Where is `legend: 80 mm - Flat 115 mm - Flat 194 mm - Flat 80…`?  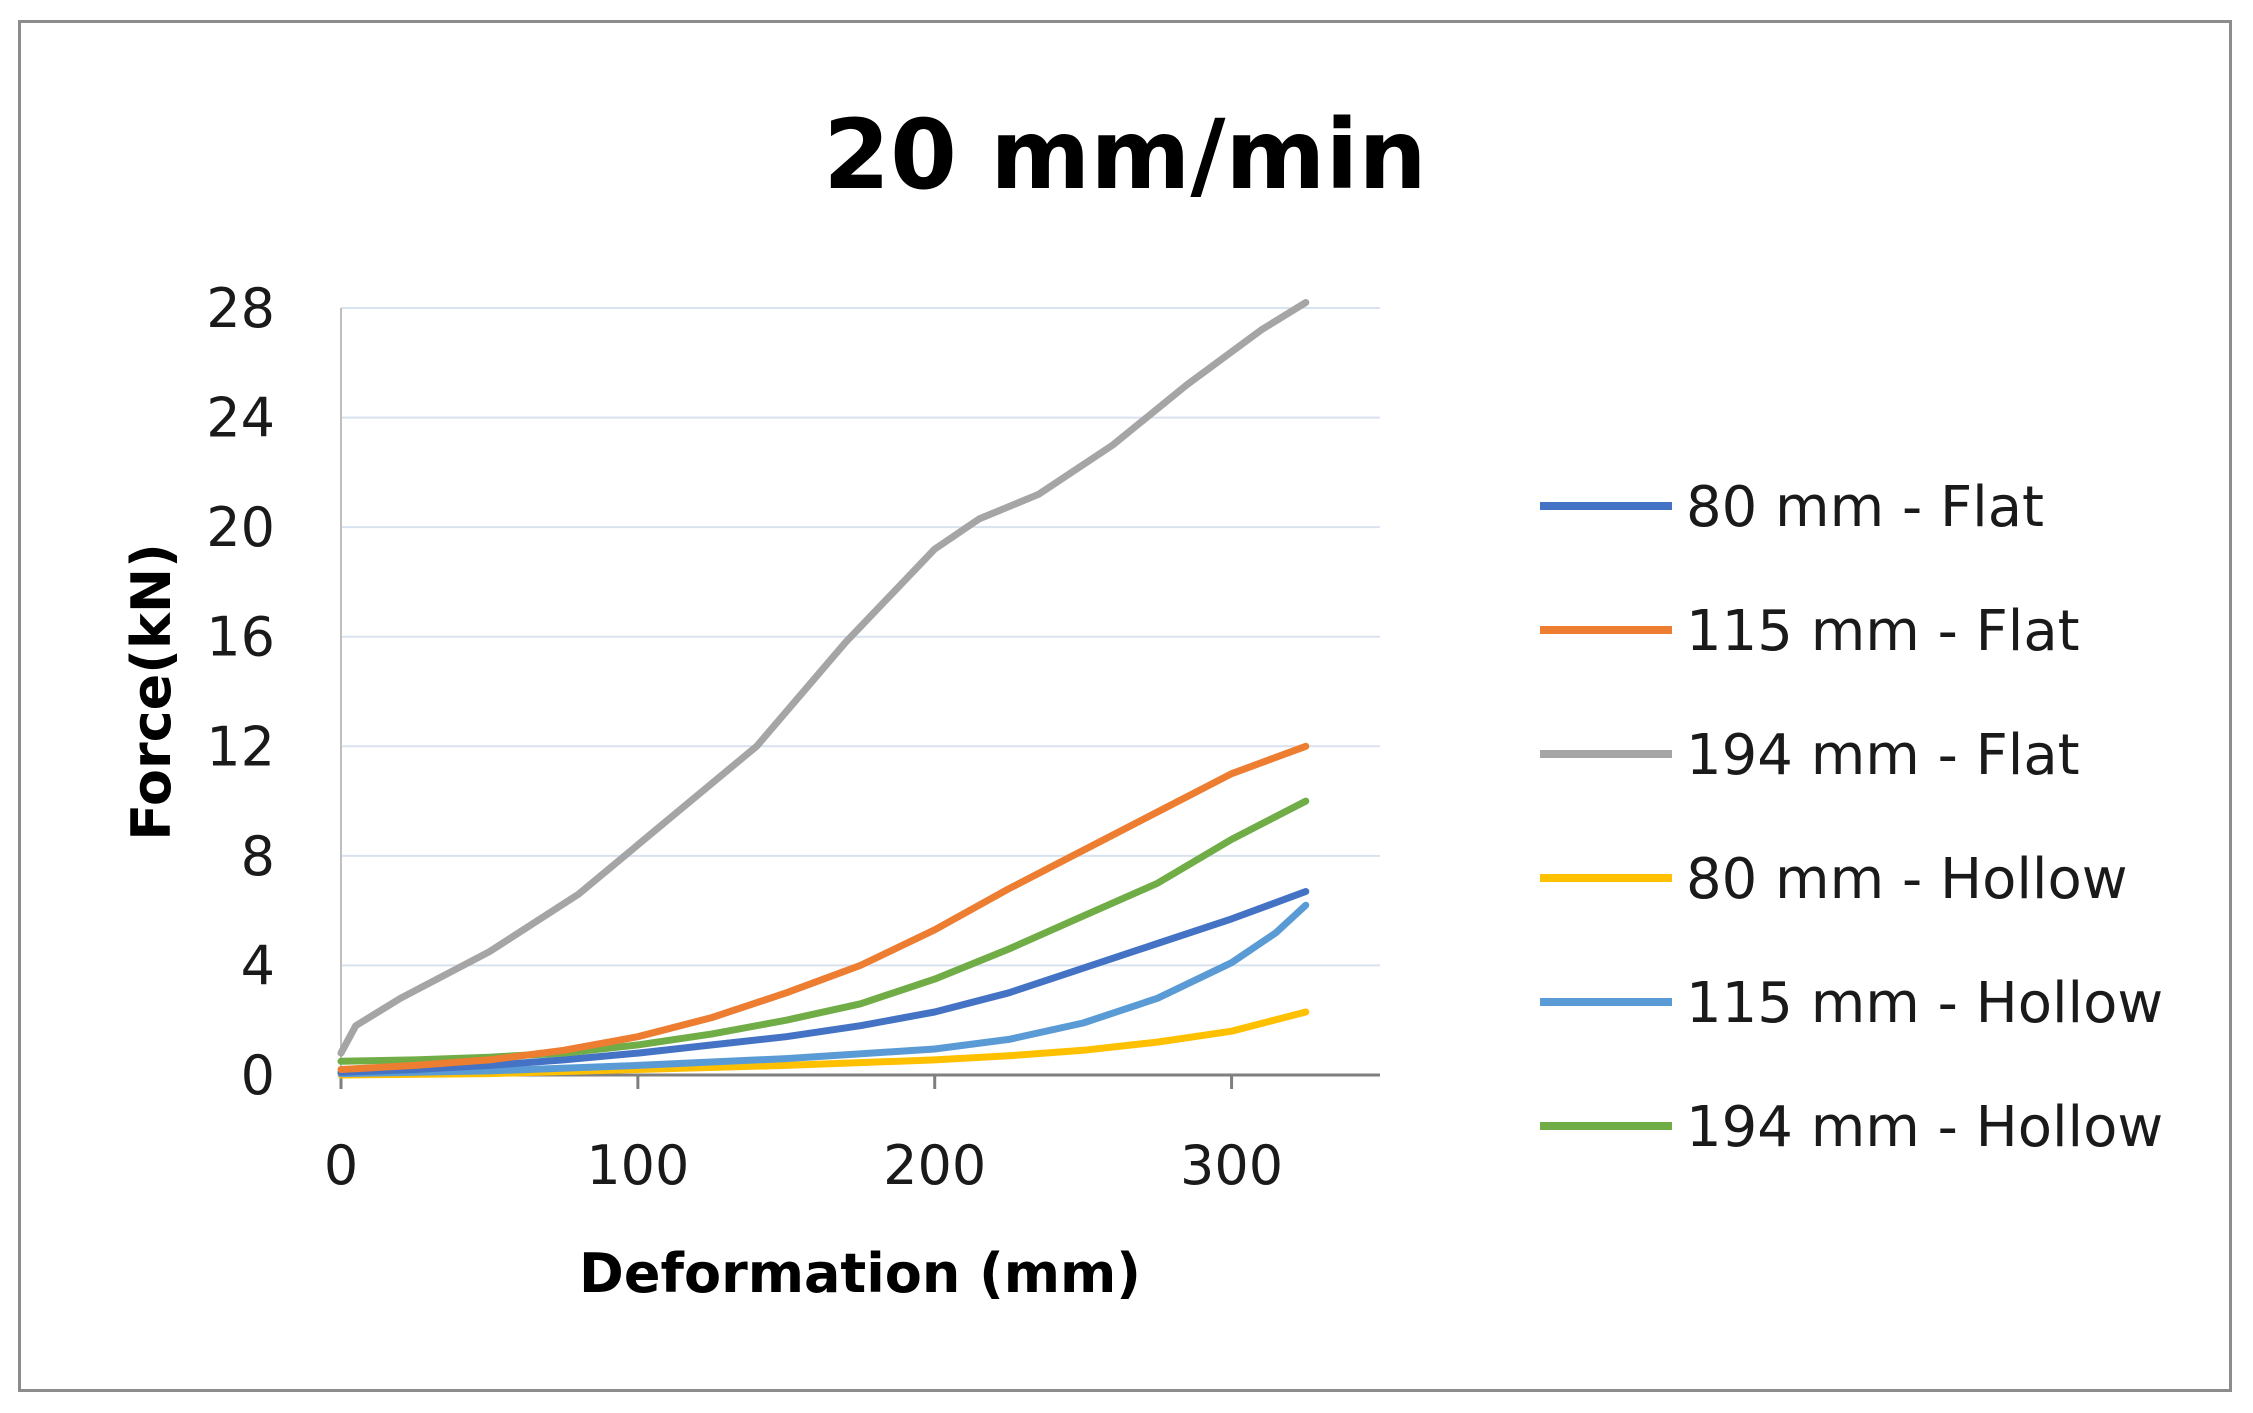
legend: 80 mm - Flat 115 mm - Flat 194 mm - Flat 80… is located at coordinates (1851, 817).